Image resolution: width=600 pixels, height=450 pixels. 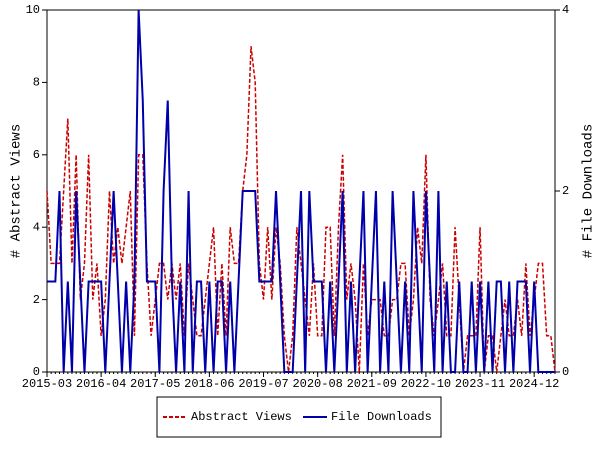 What do you see at coordinates (155, 384) in the screenshot?
I see `x-tick-label: 2017-05` at bounding box center [155, 384].